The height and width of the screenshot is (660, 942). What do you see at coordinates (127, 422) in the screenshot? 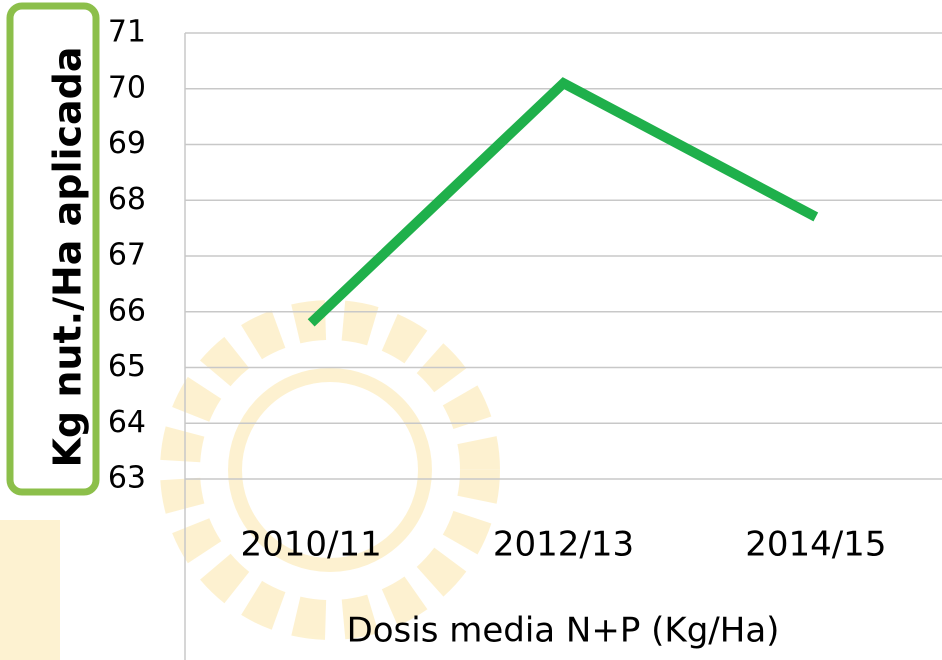
I see `y-tick-label: 64` at bounding box center [127, 422].